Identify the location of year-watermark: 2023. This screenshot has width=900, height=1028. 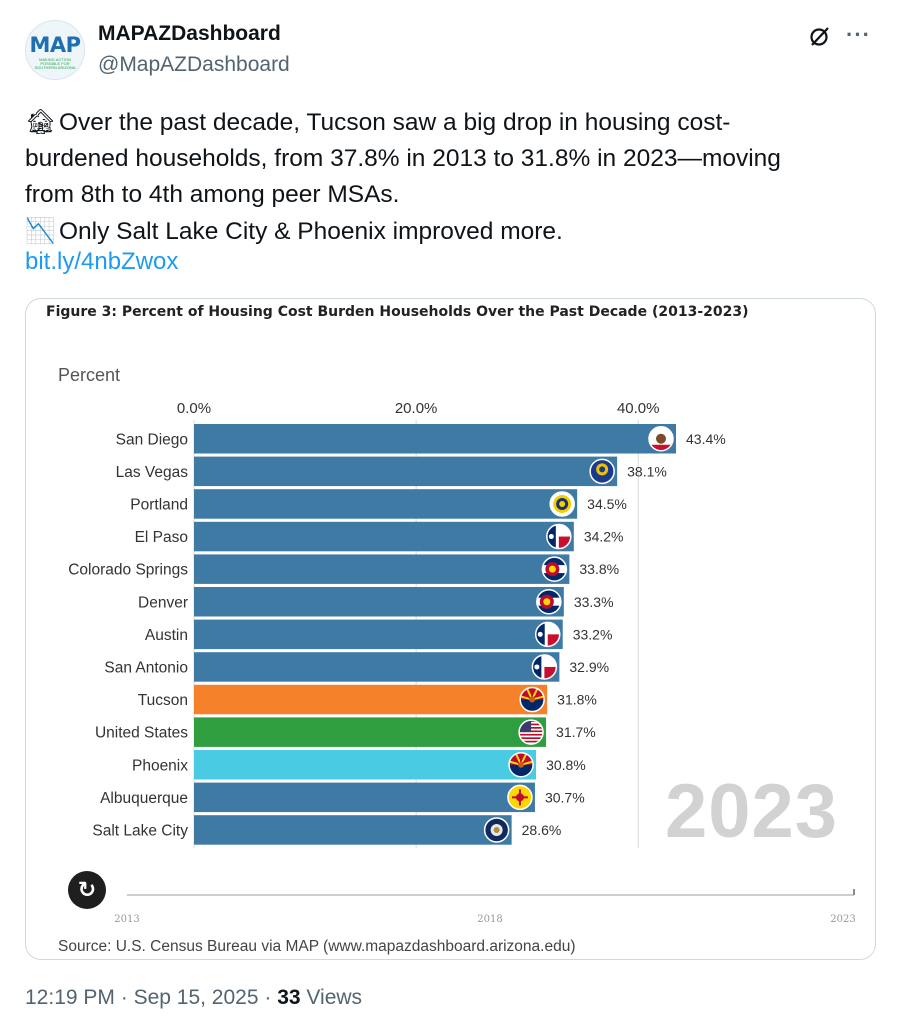
(752, 811).